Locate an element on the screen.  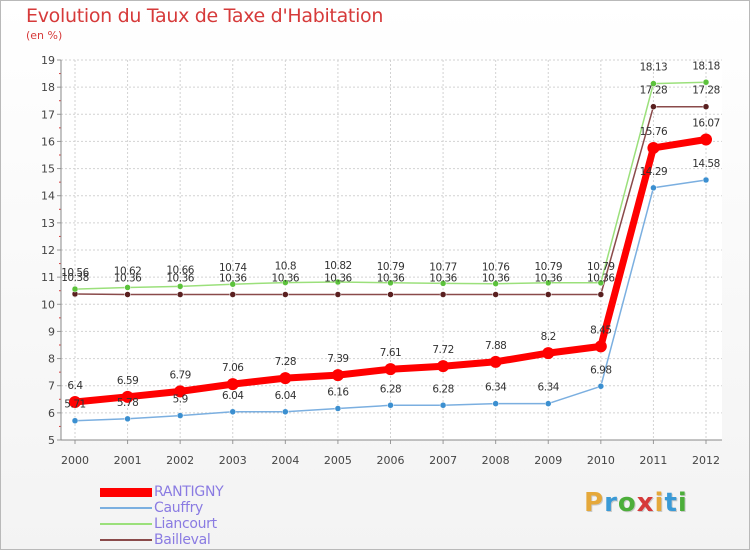
legend-label: Bailleval is located at coordinates (182, 540).